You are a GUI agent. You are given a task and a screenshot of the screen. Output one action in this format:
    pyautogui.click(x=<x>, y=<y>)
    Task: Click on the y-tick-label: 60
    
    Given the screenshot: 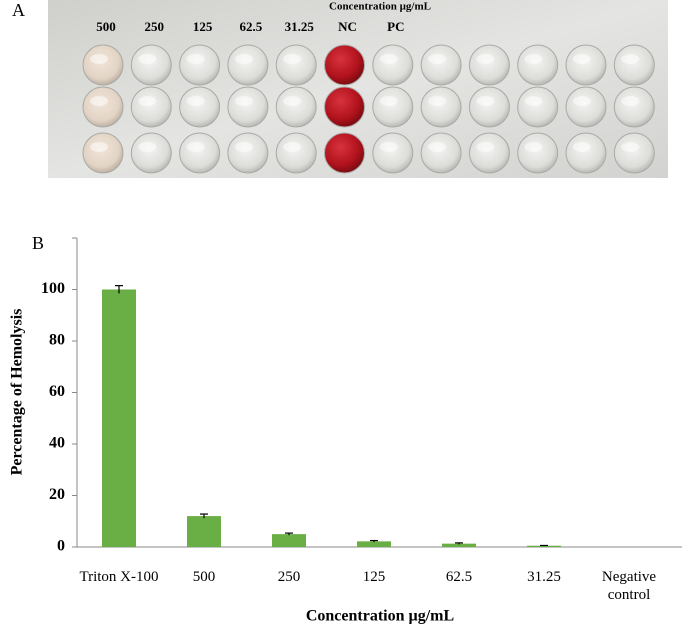 What is the action you would take?
    pyautogui.click(x=57, y=391)
    